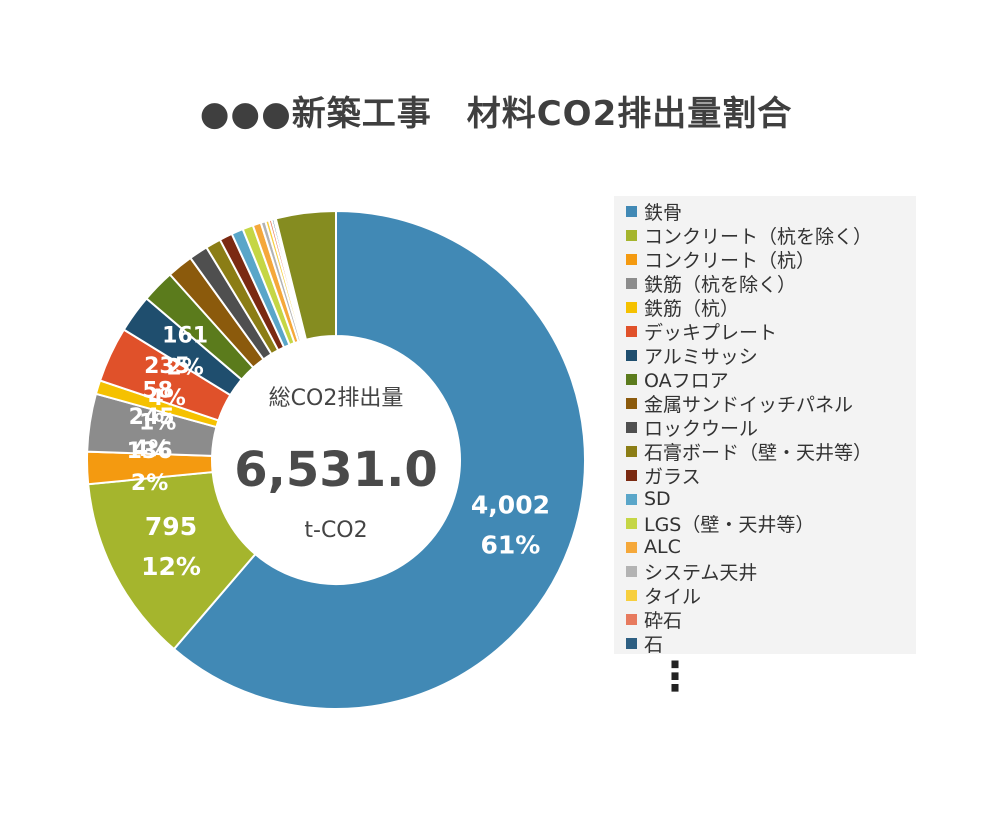 The height and width of the screenshot is (823, 992). Describe the element at coordinates (765, 355) in the screenshot. I see `legend-item-6: アルミサッシ` at that location.